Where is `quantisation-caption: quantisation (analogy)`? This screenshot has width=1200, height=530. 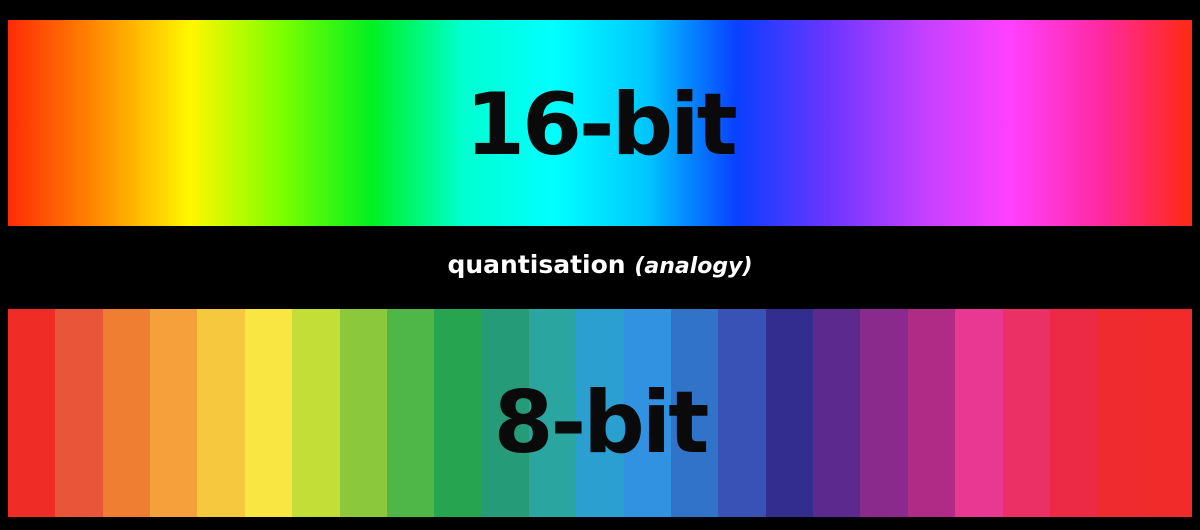
quantisation-caption: quantisation (analogy) is located at coordinates (600, 265).